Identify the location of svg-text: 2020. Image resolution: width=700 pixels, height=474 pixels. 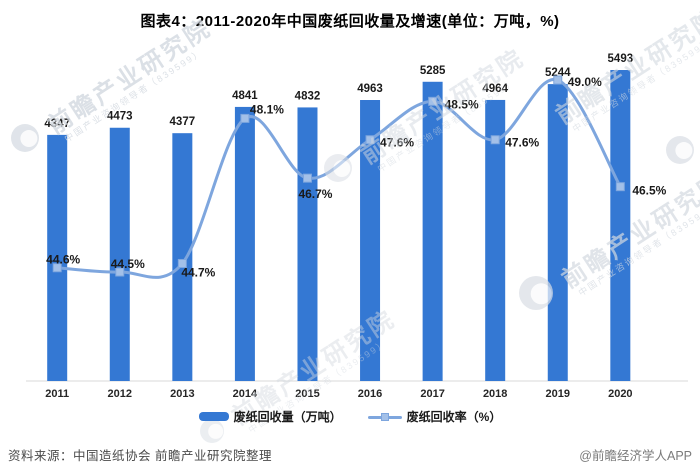
(620, 394).